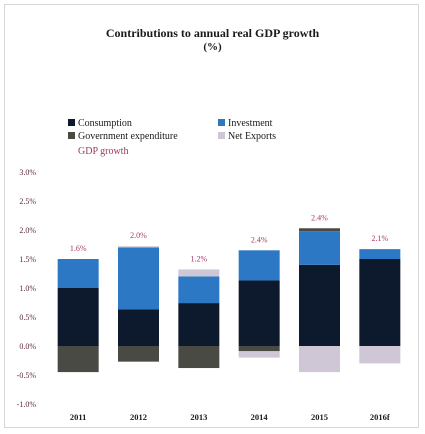  I want to click on gdp-growth-label: 1.6%, so click(78, 248).